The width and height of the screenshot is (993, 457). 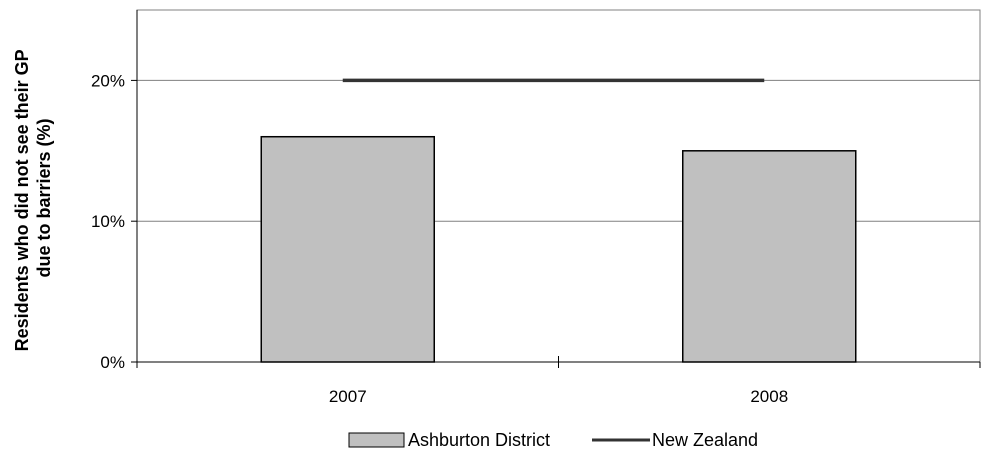 I want to click on y-tick-labels: 0% 10% 20%, so click(x=108, y=221).